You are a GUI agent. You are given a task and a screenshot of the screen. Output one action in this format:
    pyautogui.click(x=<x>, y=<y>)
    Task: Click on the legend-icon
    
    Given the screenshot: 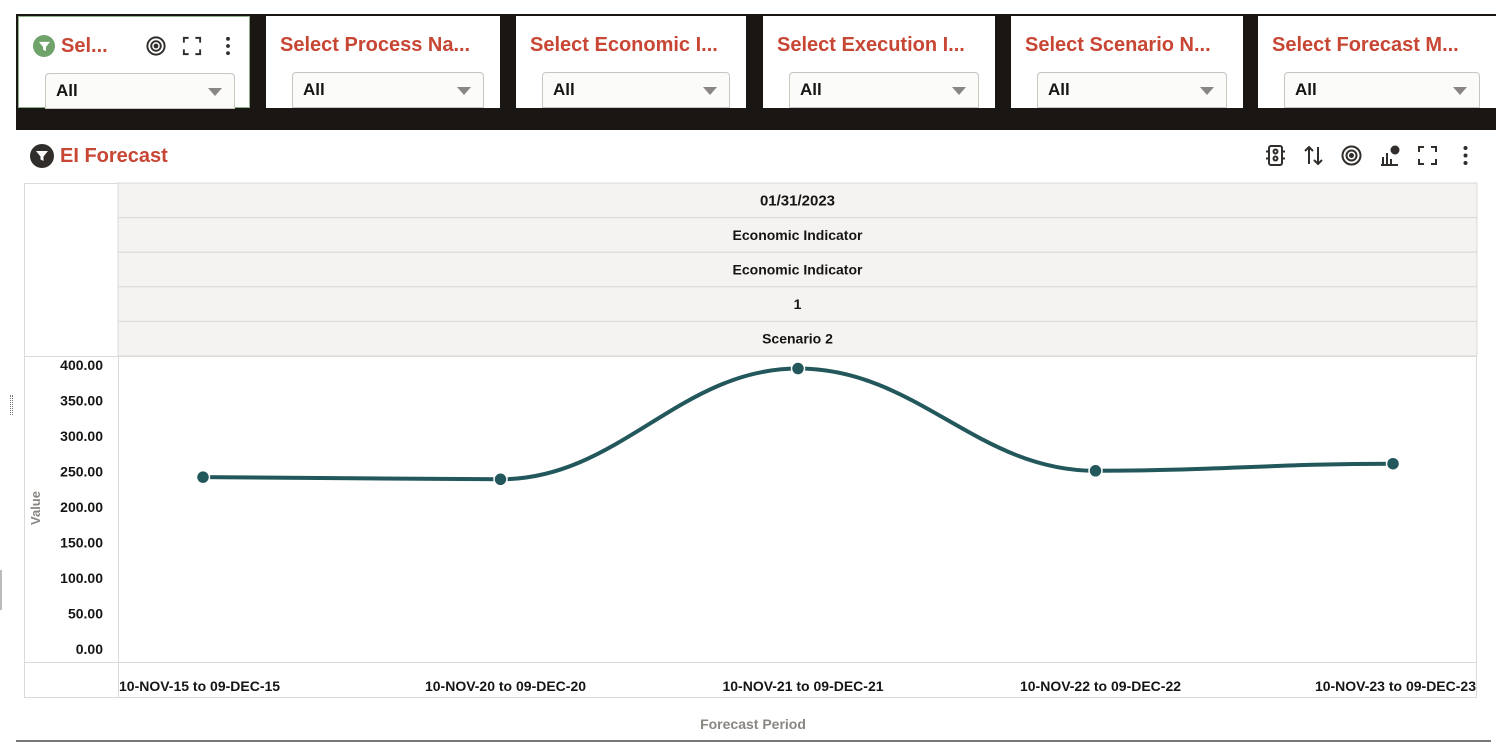 What is the action you would take?
    pyautogui.click(x=1275, y=155)
    